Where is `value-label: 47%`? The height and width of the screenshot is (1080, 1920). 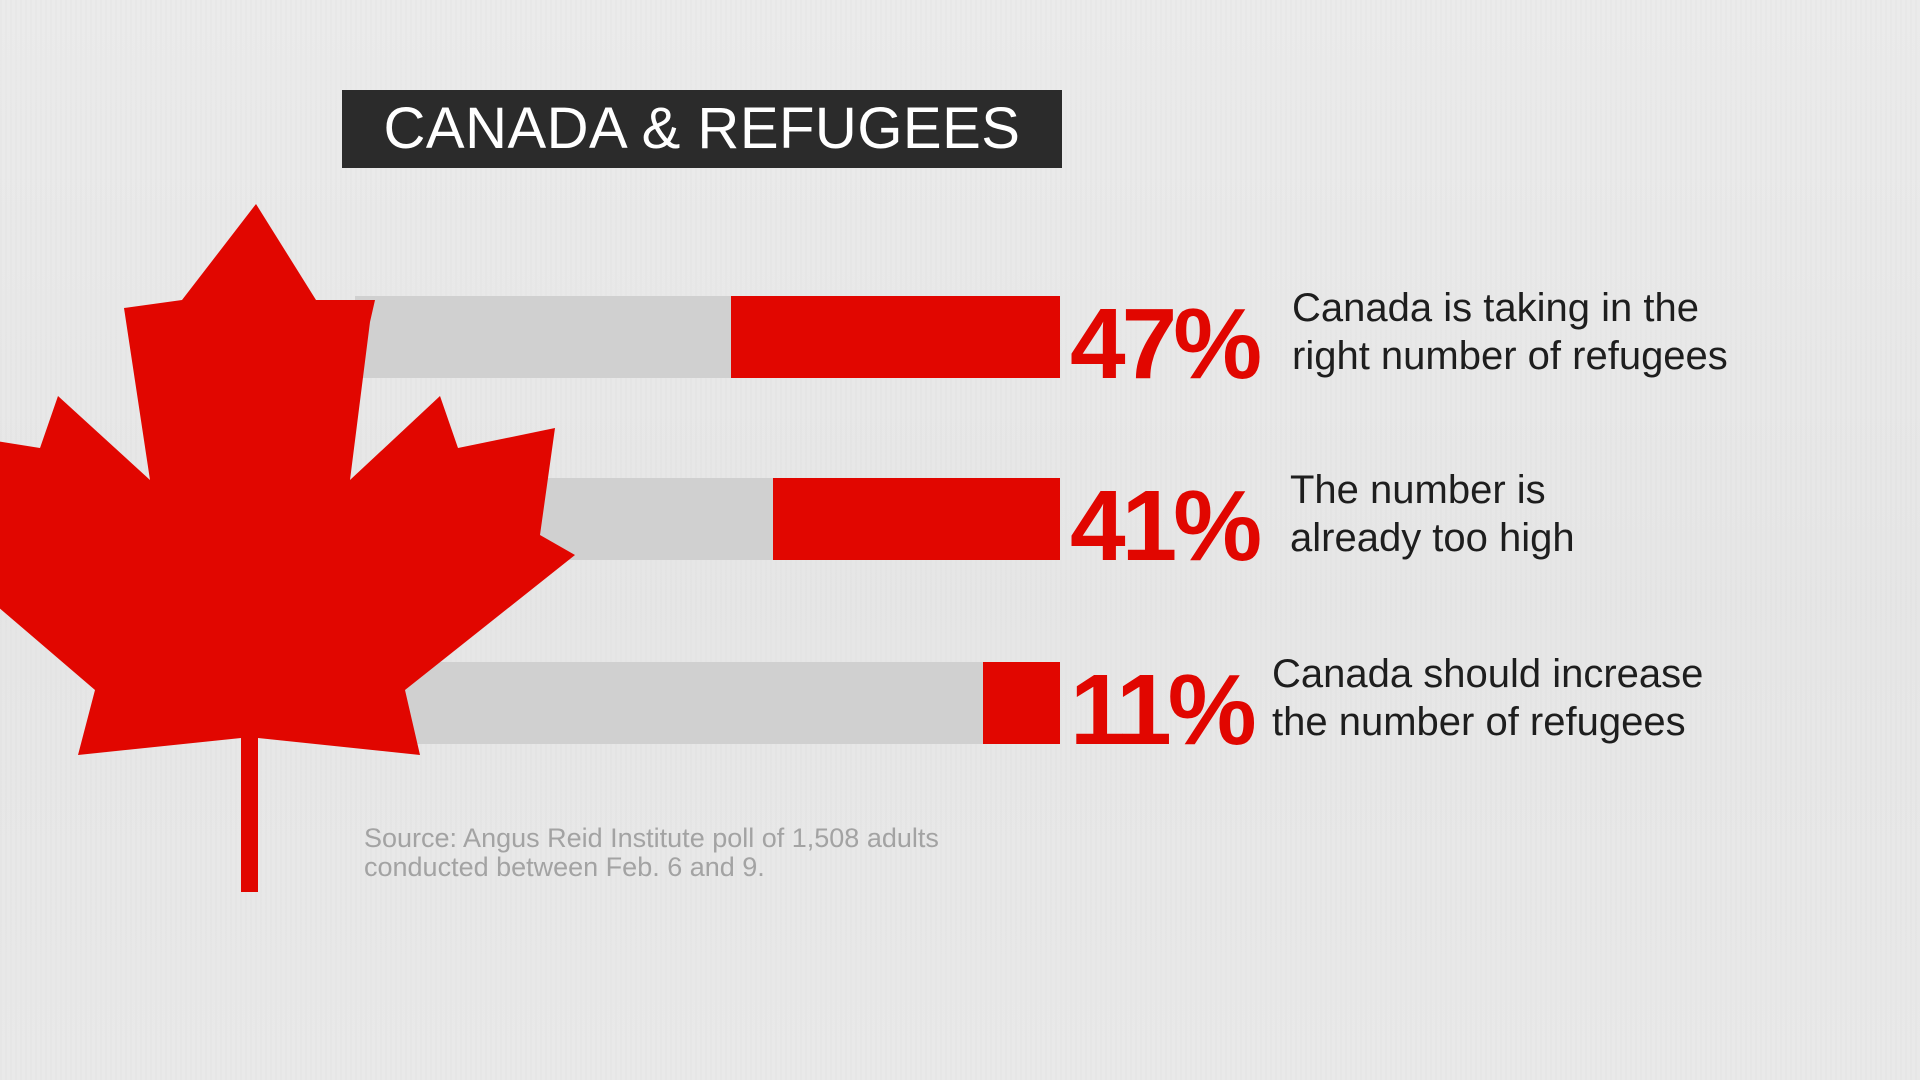
value-label: 47% is located at coordinates (1165, 344).